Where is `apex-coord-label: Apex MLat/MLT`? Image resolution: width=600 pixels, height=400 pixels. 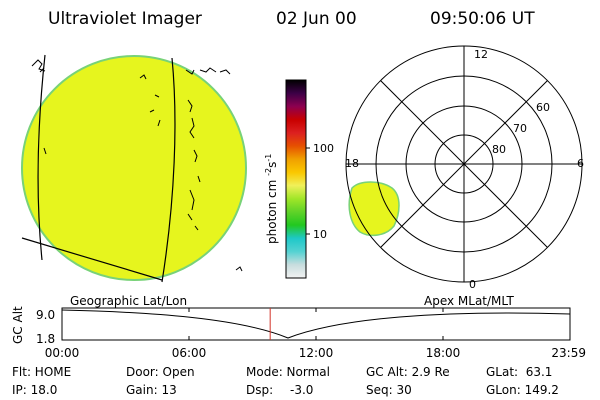 apex-coord-label: Apex MLat/MLT is located at coordinates (469, 301).